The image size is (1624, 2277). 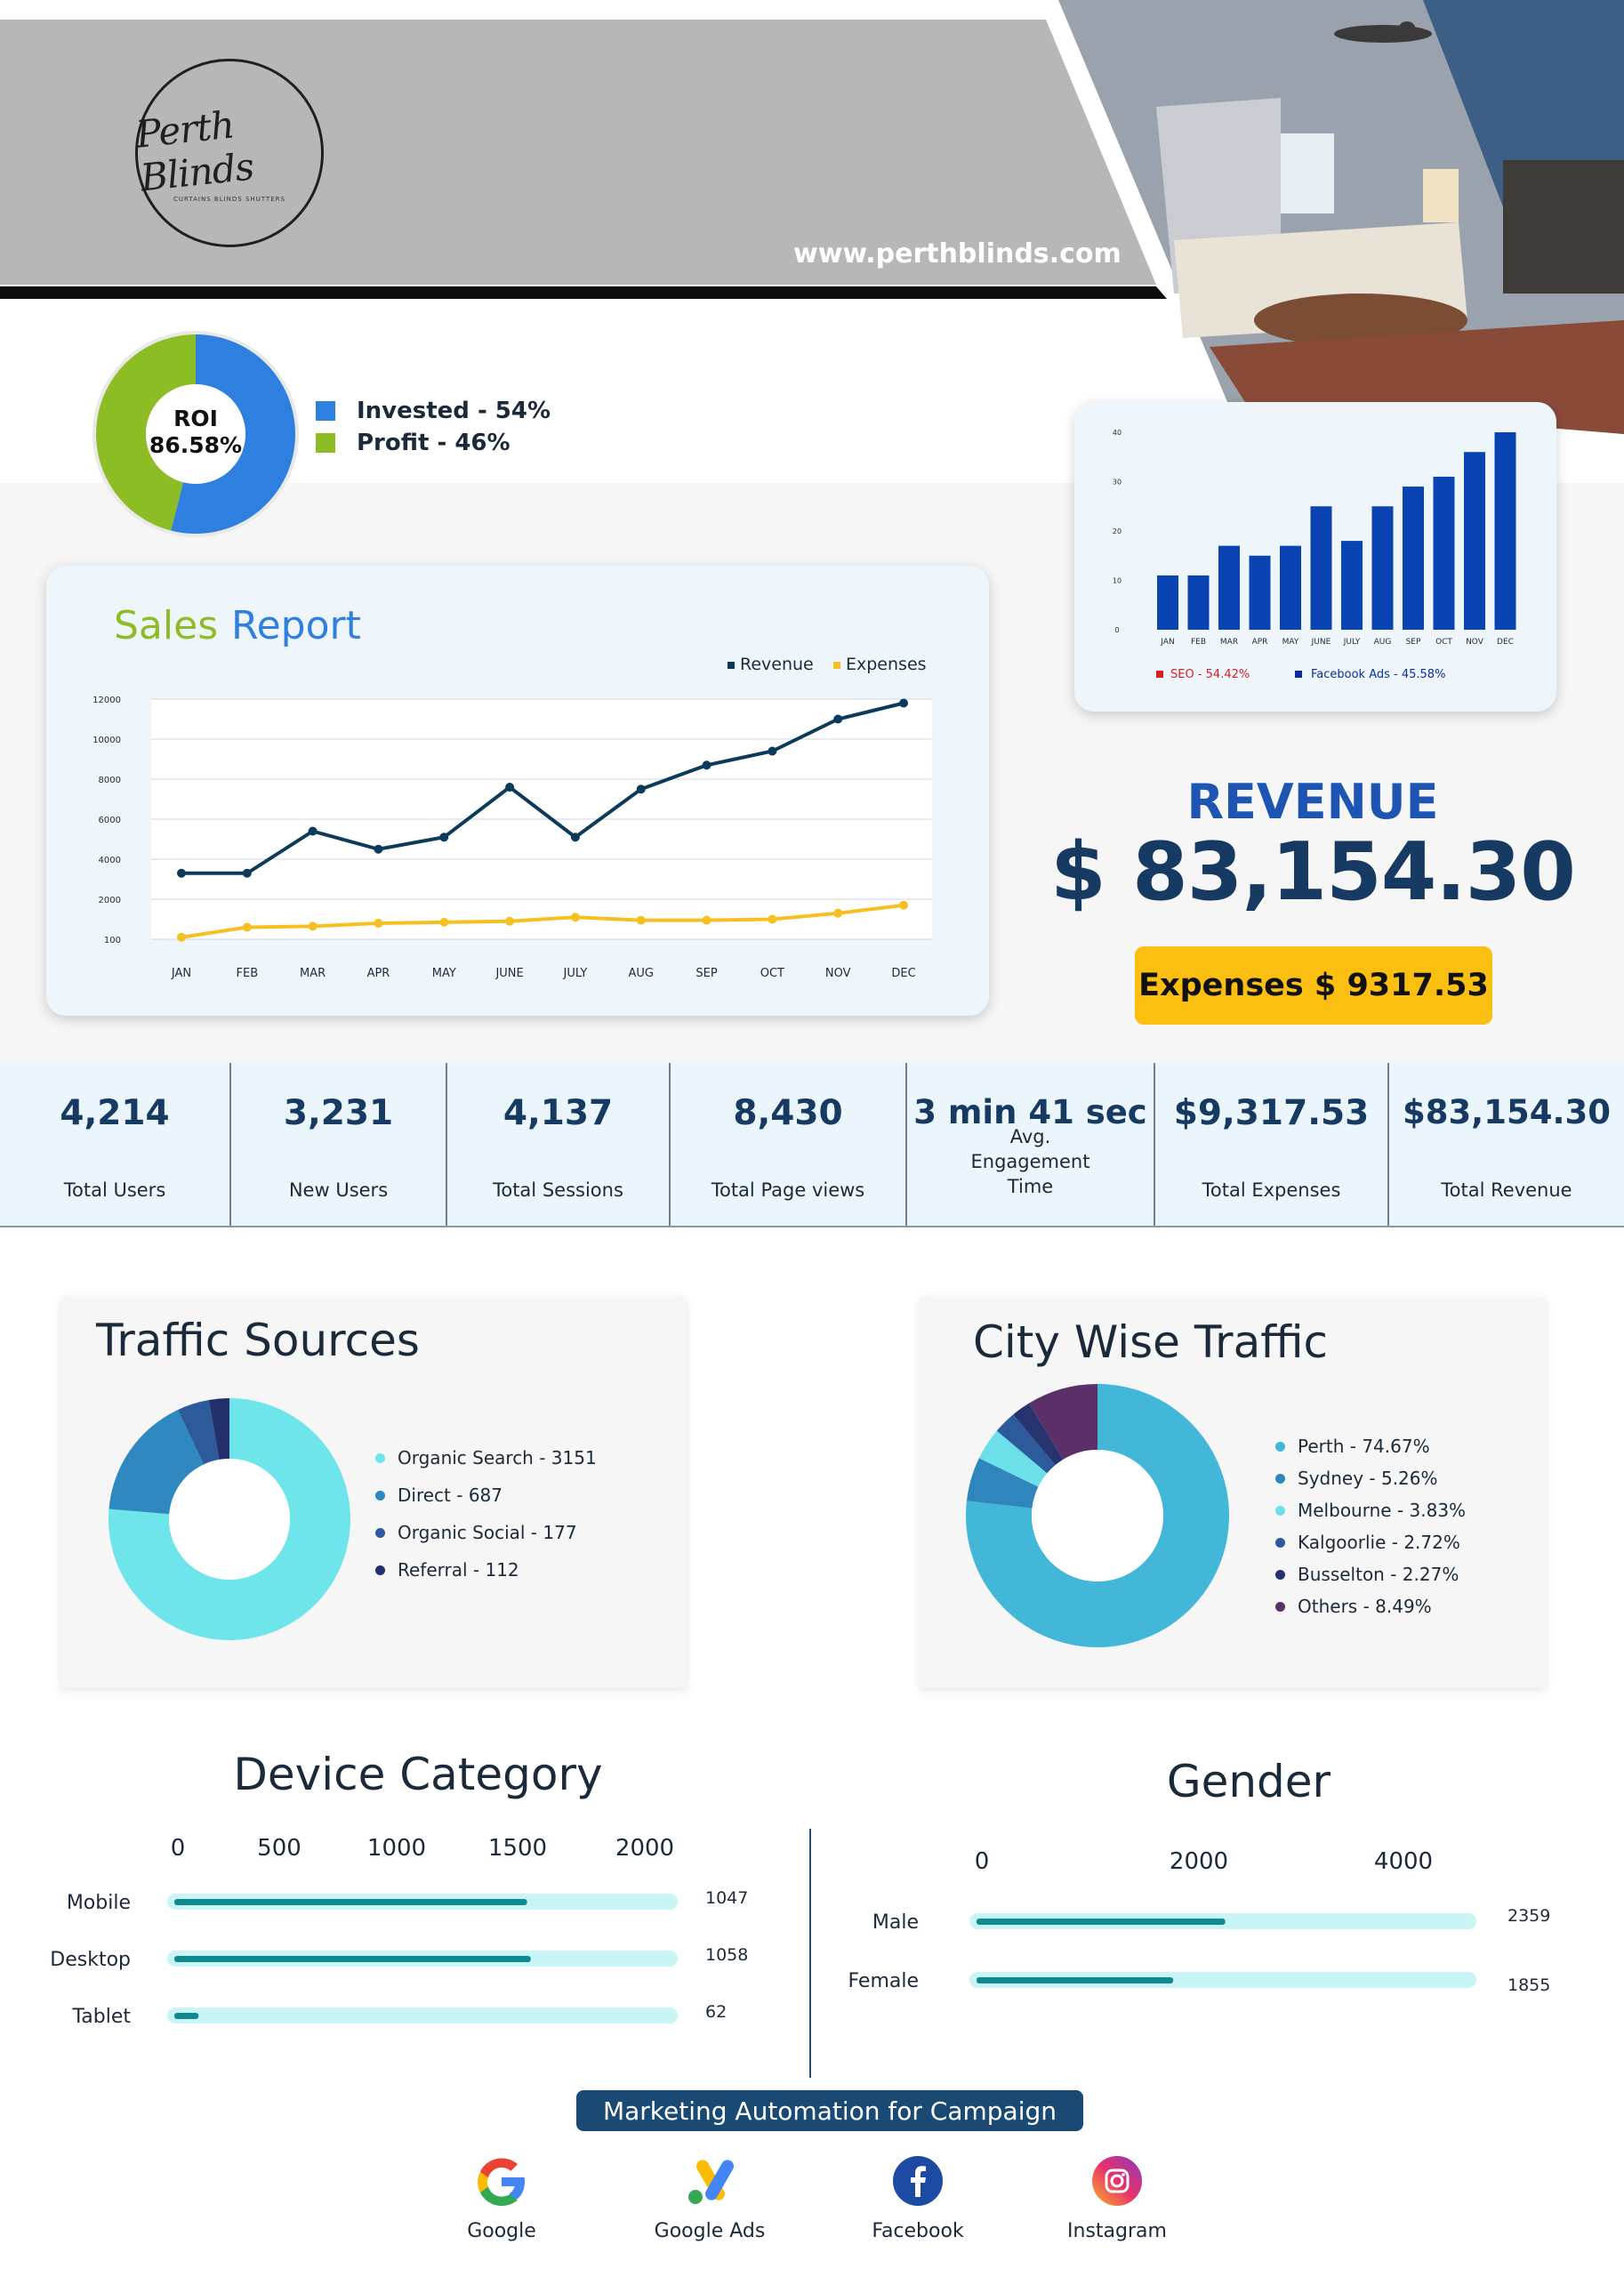 I want to click on legend-label: Profit - 46%, so click(x=434, y=443).